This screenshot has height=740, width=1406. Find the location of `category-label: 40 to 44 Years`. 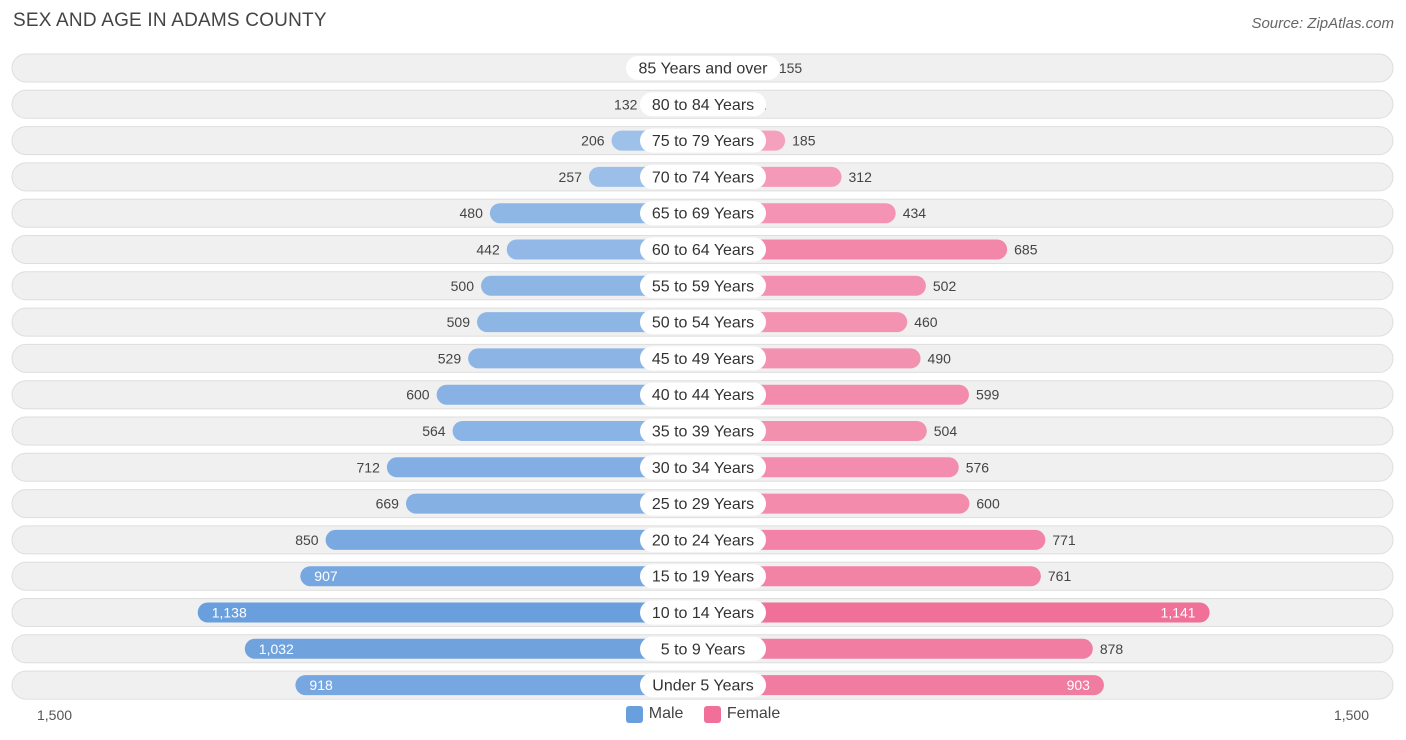

category-label: 40 to 44 Years is located at coordinates (703, 395).